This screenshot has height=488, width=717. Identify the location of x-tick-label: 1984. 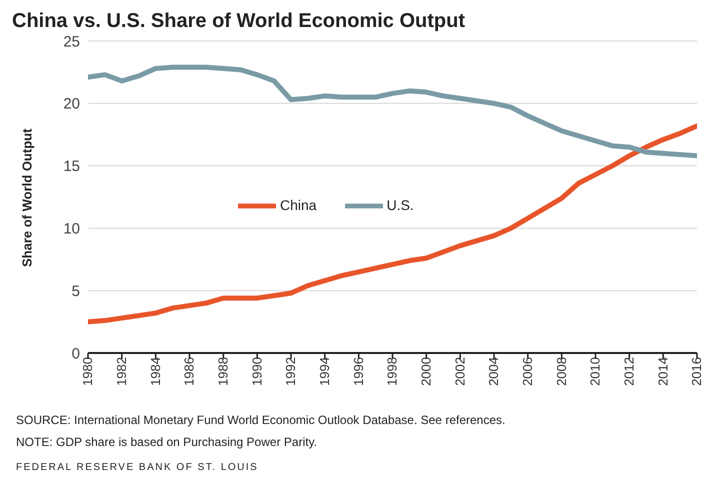
(155, 371).